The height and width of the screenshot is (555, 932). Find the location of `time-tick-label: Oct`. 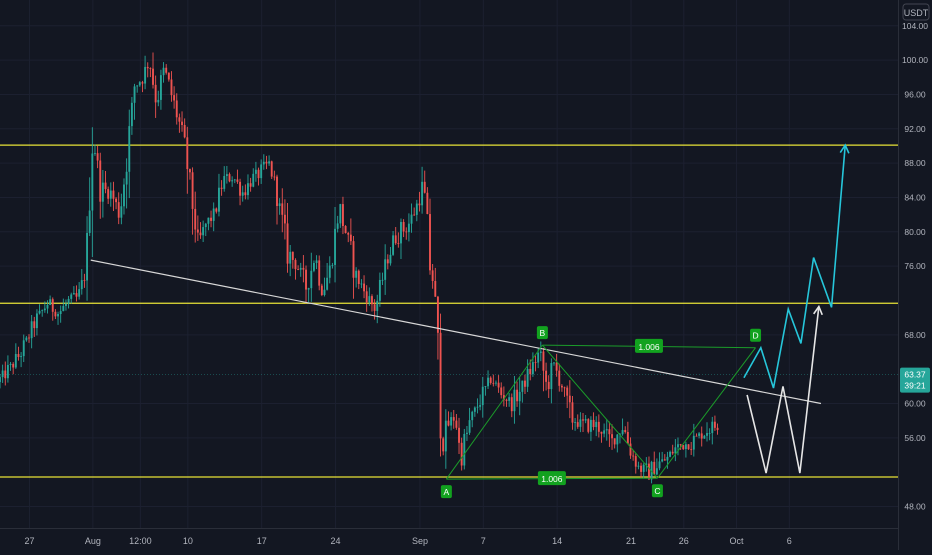

time-tick-label: Oct is located at coordinates (737, 541).